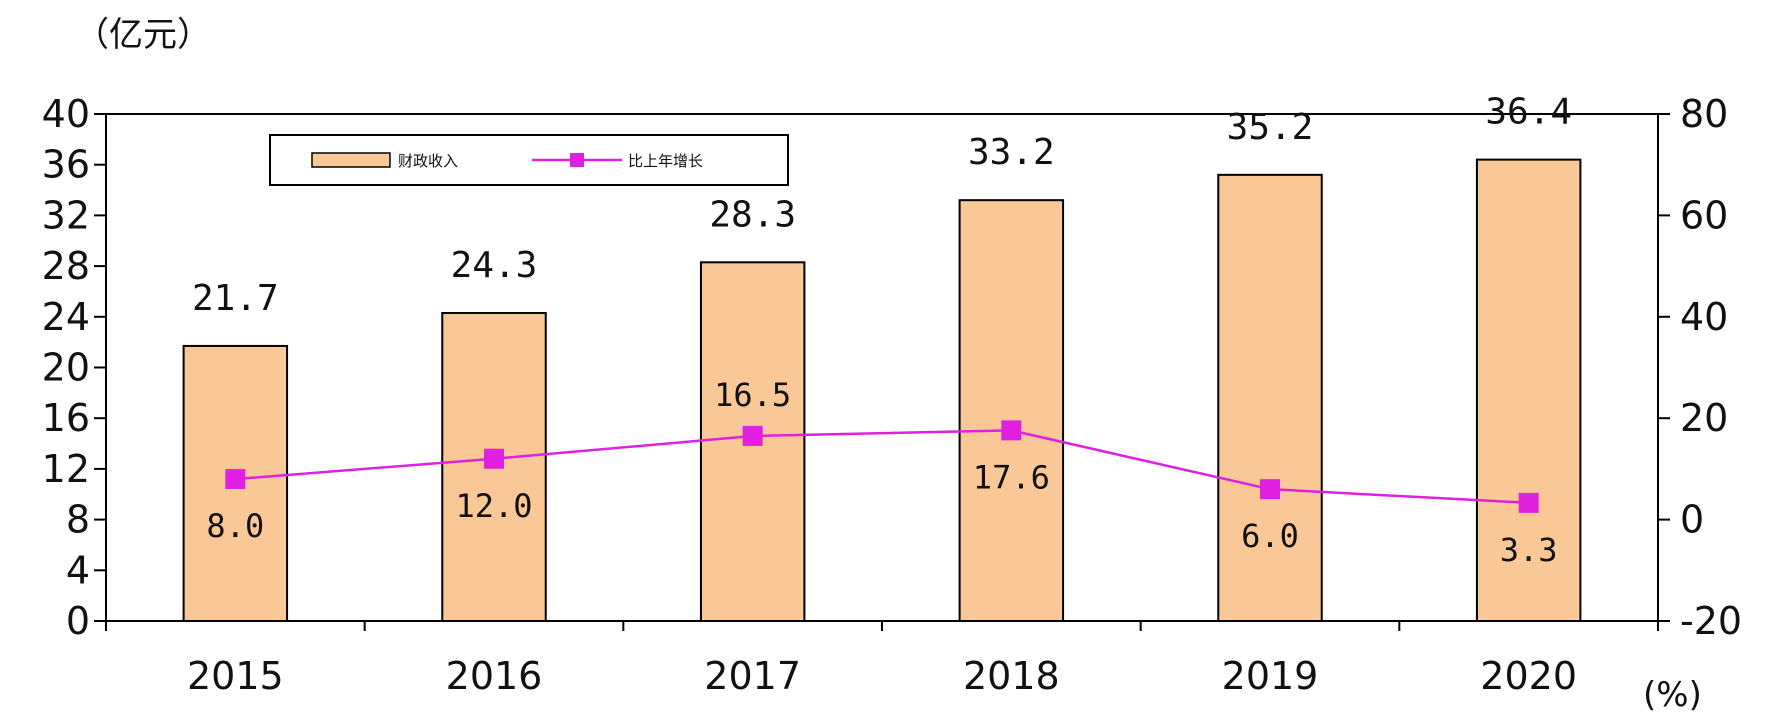 The height and width of the screenshot is (721, 1779). What do you see at coordinates (1011, 152) in the screenshot?
I see `bar-value-label: 33.2` at bounding box center [1011, 152].